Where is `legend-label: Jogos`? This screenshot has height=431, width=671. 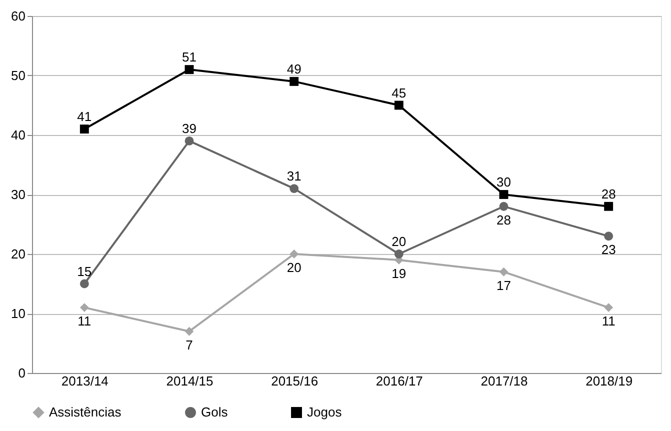 legend-label: Jogos is located at coordinates (324, 412).